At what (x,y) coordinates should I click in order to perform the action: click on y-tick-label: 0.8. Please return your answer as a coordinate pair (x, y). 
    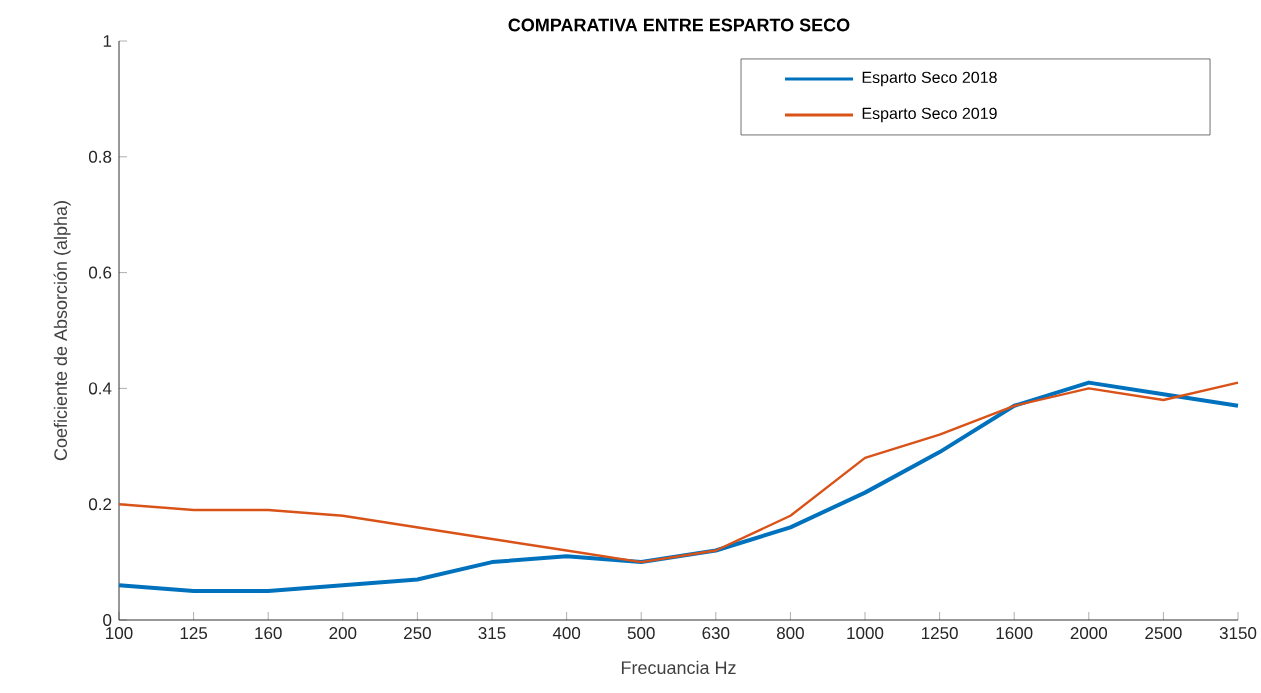
    Looking at the image, I should click on (100, 156).